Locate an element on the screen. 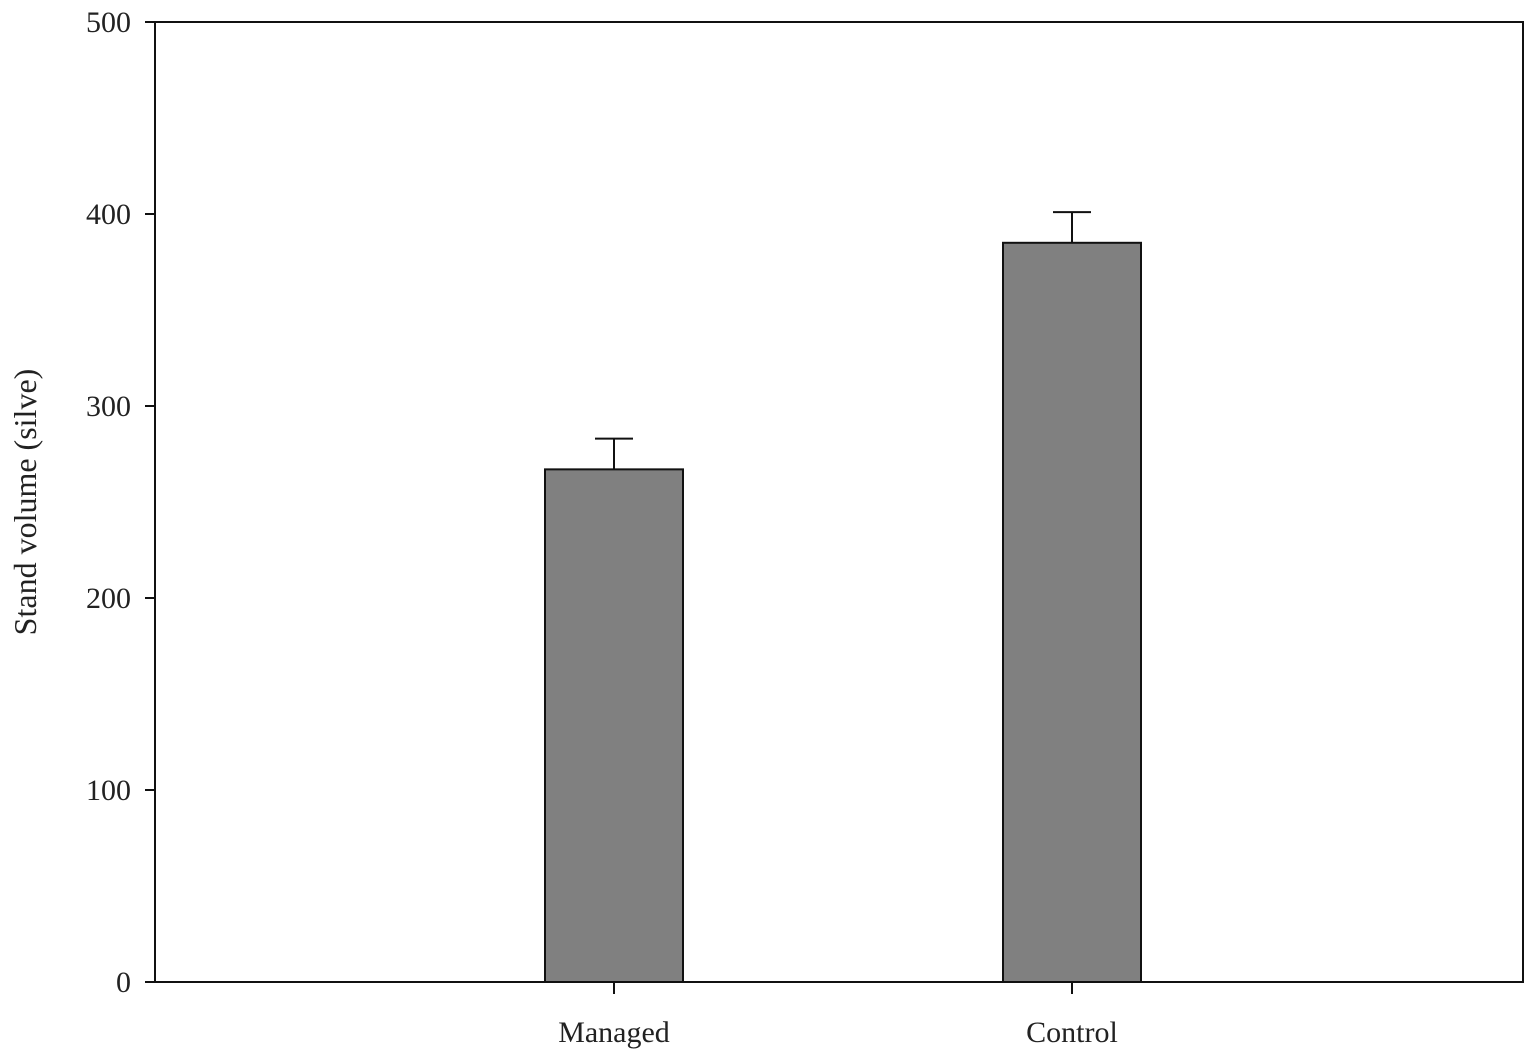 The height and width of the screenshot is (1061, 1535). y-tick-label-300: 300 is located at coordinates (108, 406).